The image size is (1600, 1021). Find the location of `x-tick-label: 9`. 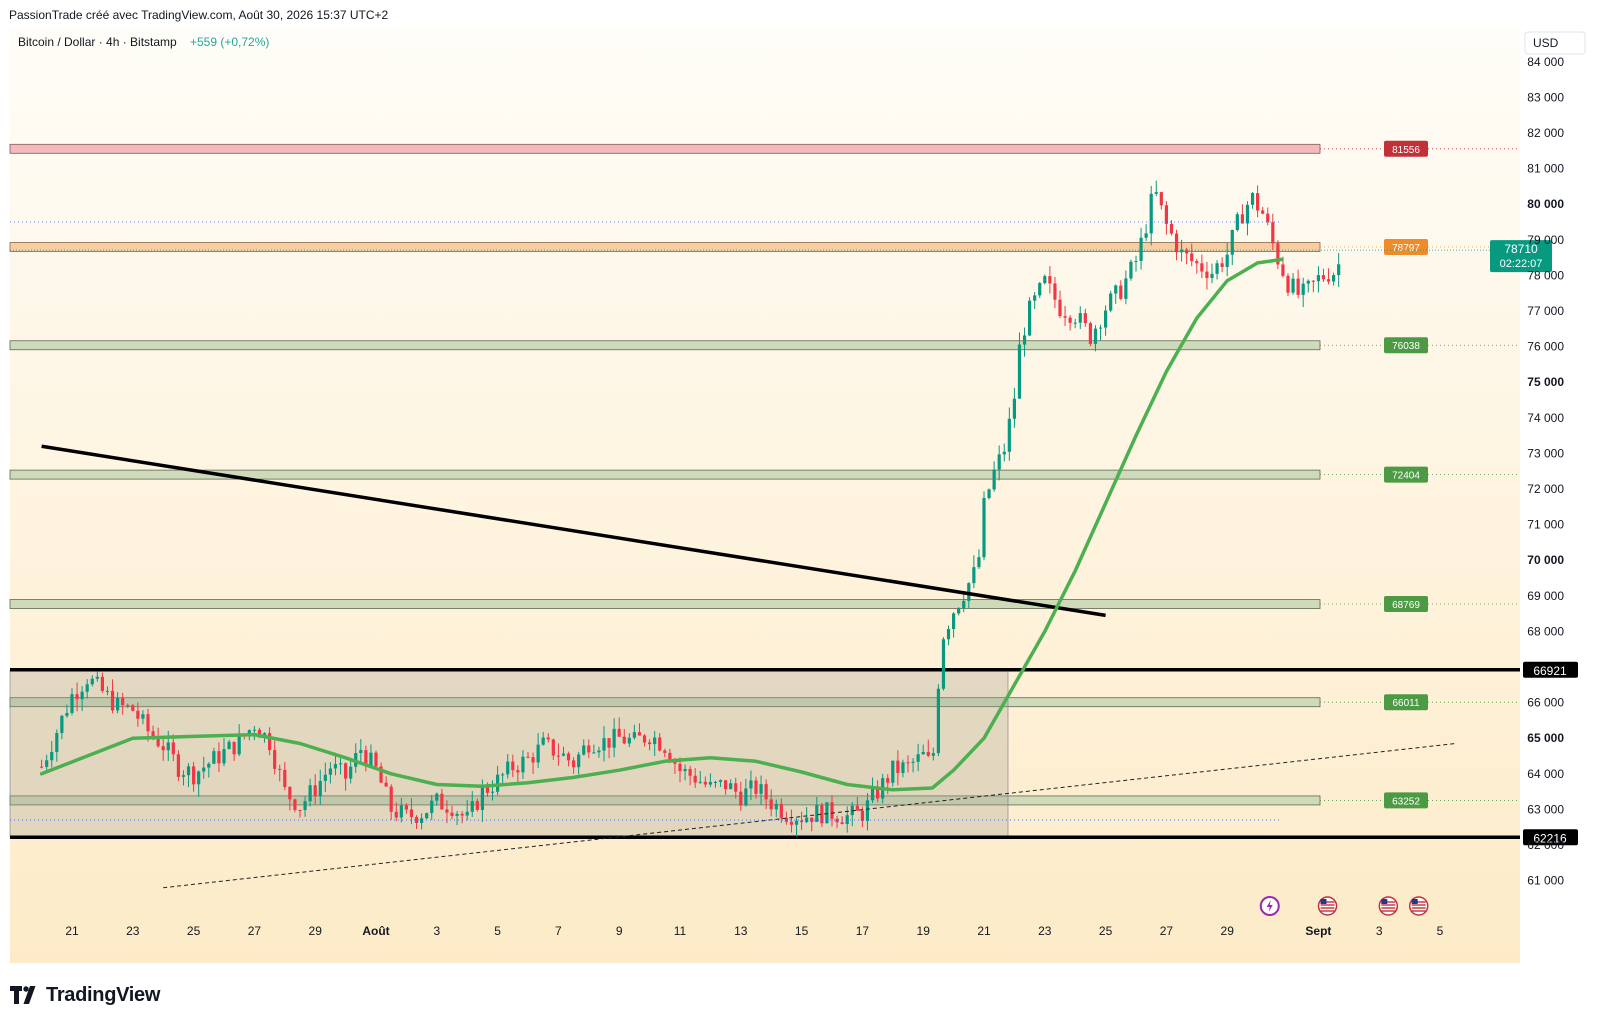

x-tick-label: 9 is located at coordinates (619, 931).